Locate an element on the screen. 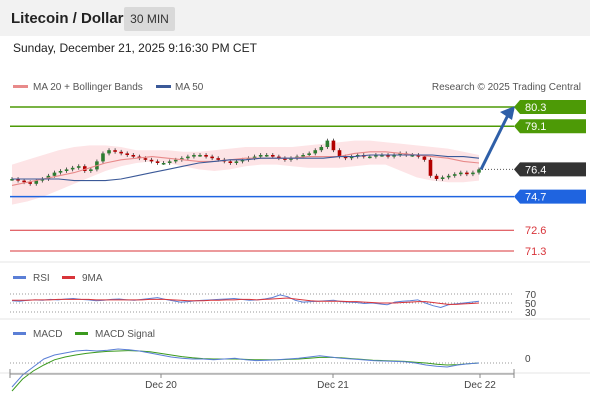 This screenshot has height=400, width=590. bollinger-band is located at coordinates (245, 172).